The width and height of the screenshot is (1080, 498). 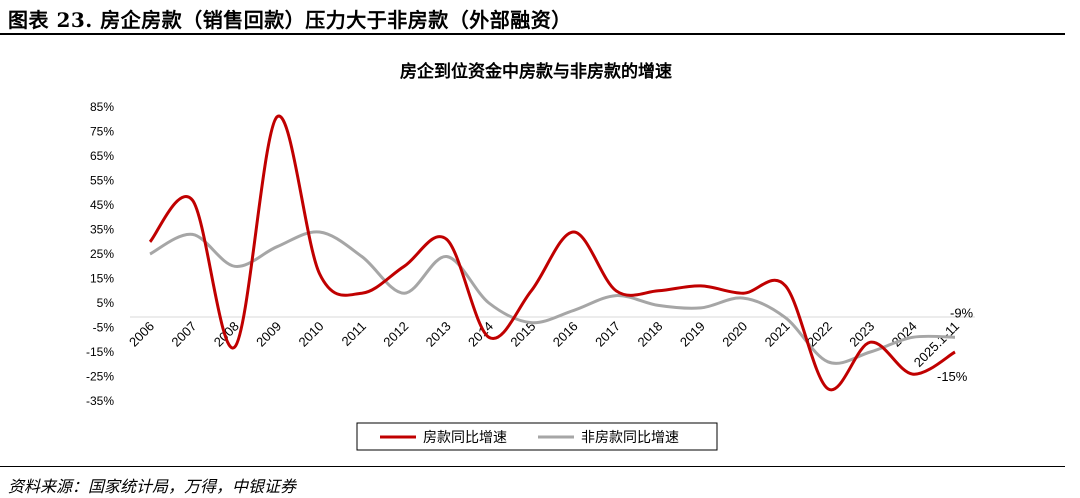 I want to click on x-tick-label: 2006, so click(x=141, y=334).